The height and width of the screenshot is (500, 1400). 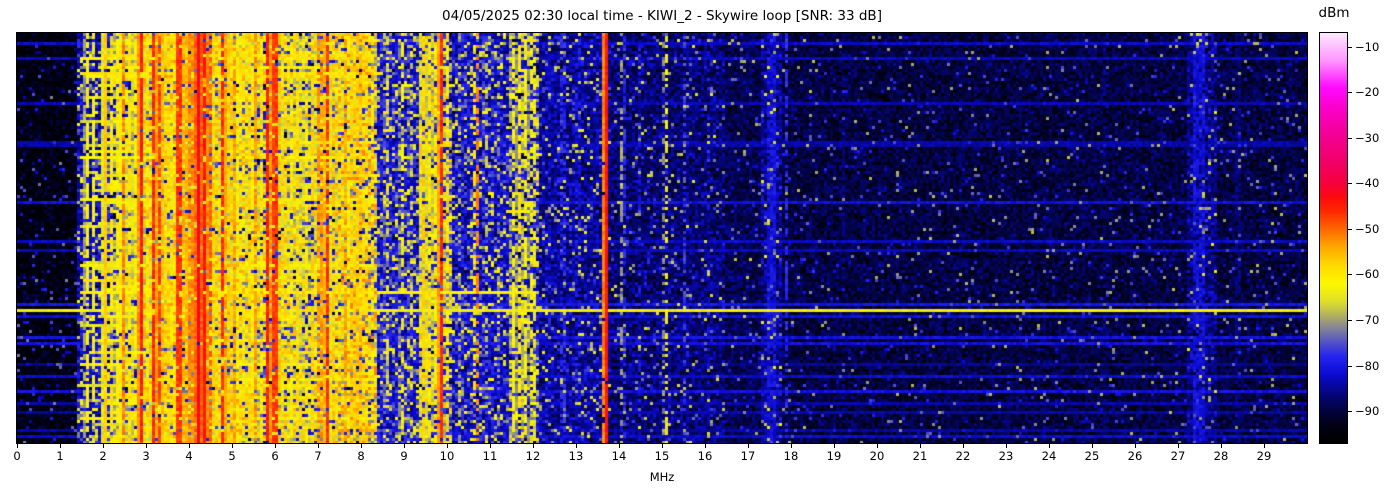 What do you see at coordinates (662, 477) in the screenshot?
I see `x-axis-title: MHz` at bounding box center [662, 477].